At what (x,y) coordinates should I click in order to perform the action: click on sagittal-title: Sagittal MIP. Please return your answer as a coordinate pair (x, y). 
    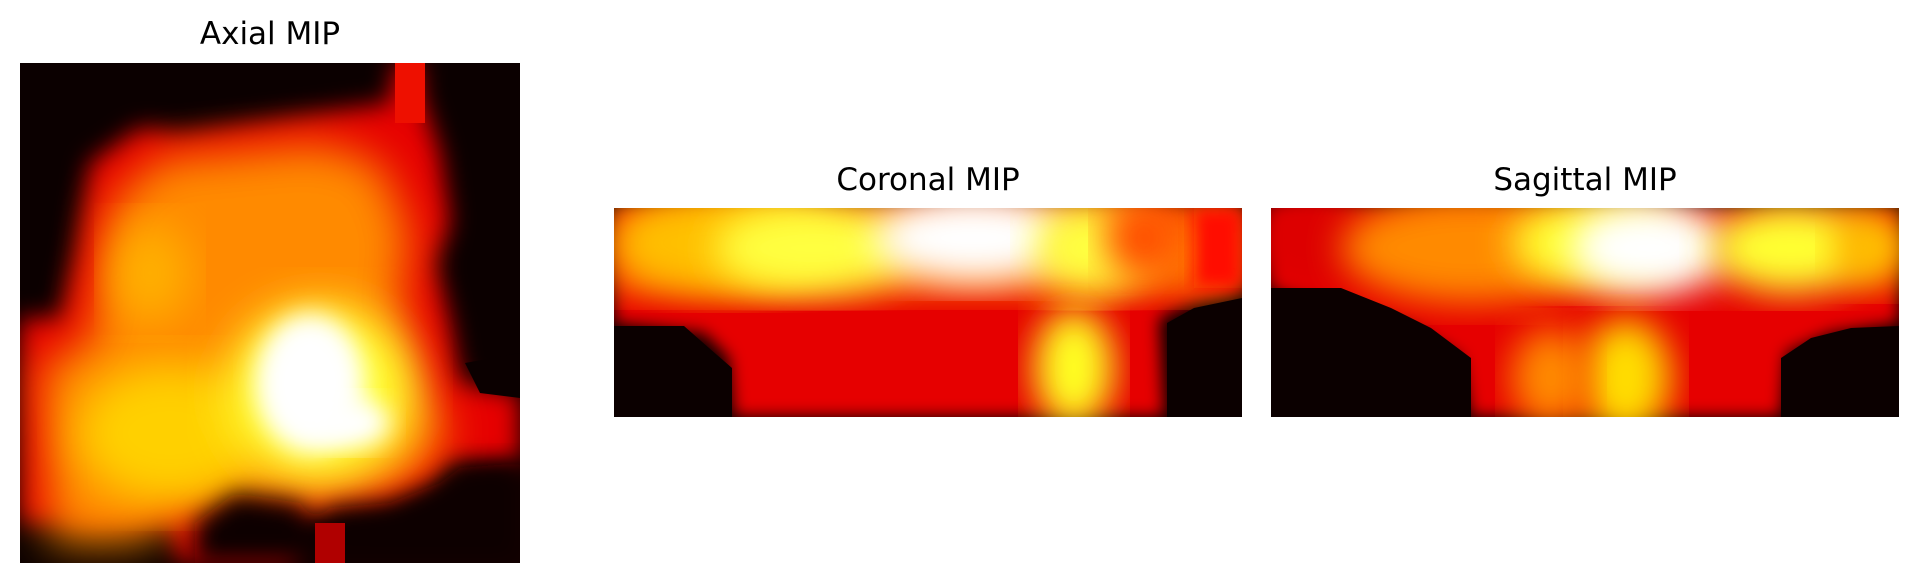
    Looking at the image, I should click on (1585, 180).